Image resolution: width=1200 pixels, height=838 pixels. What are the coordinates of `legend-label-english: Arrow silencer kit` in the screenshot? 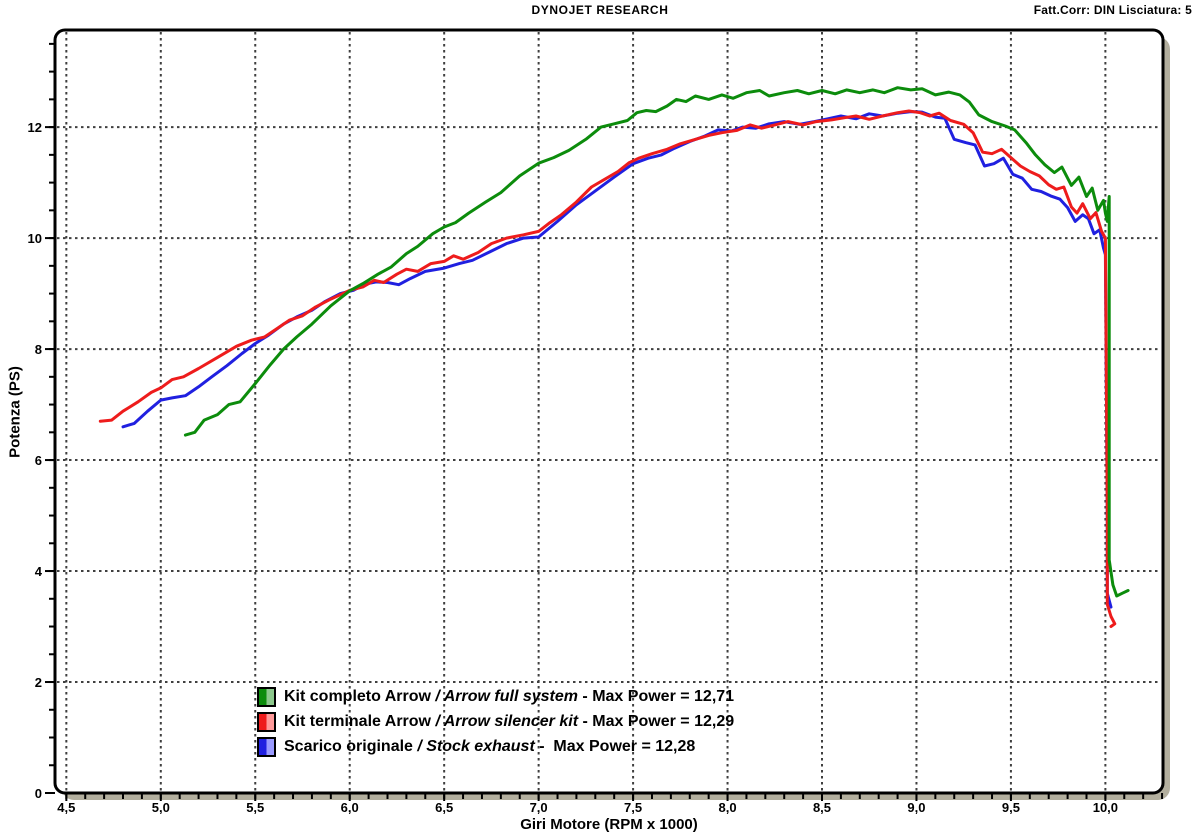 It's located at (511, 721).